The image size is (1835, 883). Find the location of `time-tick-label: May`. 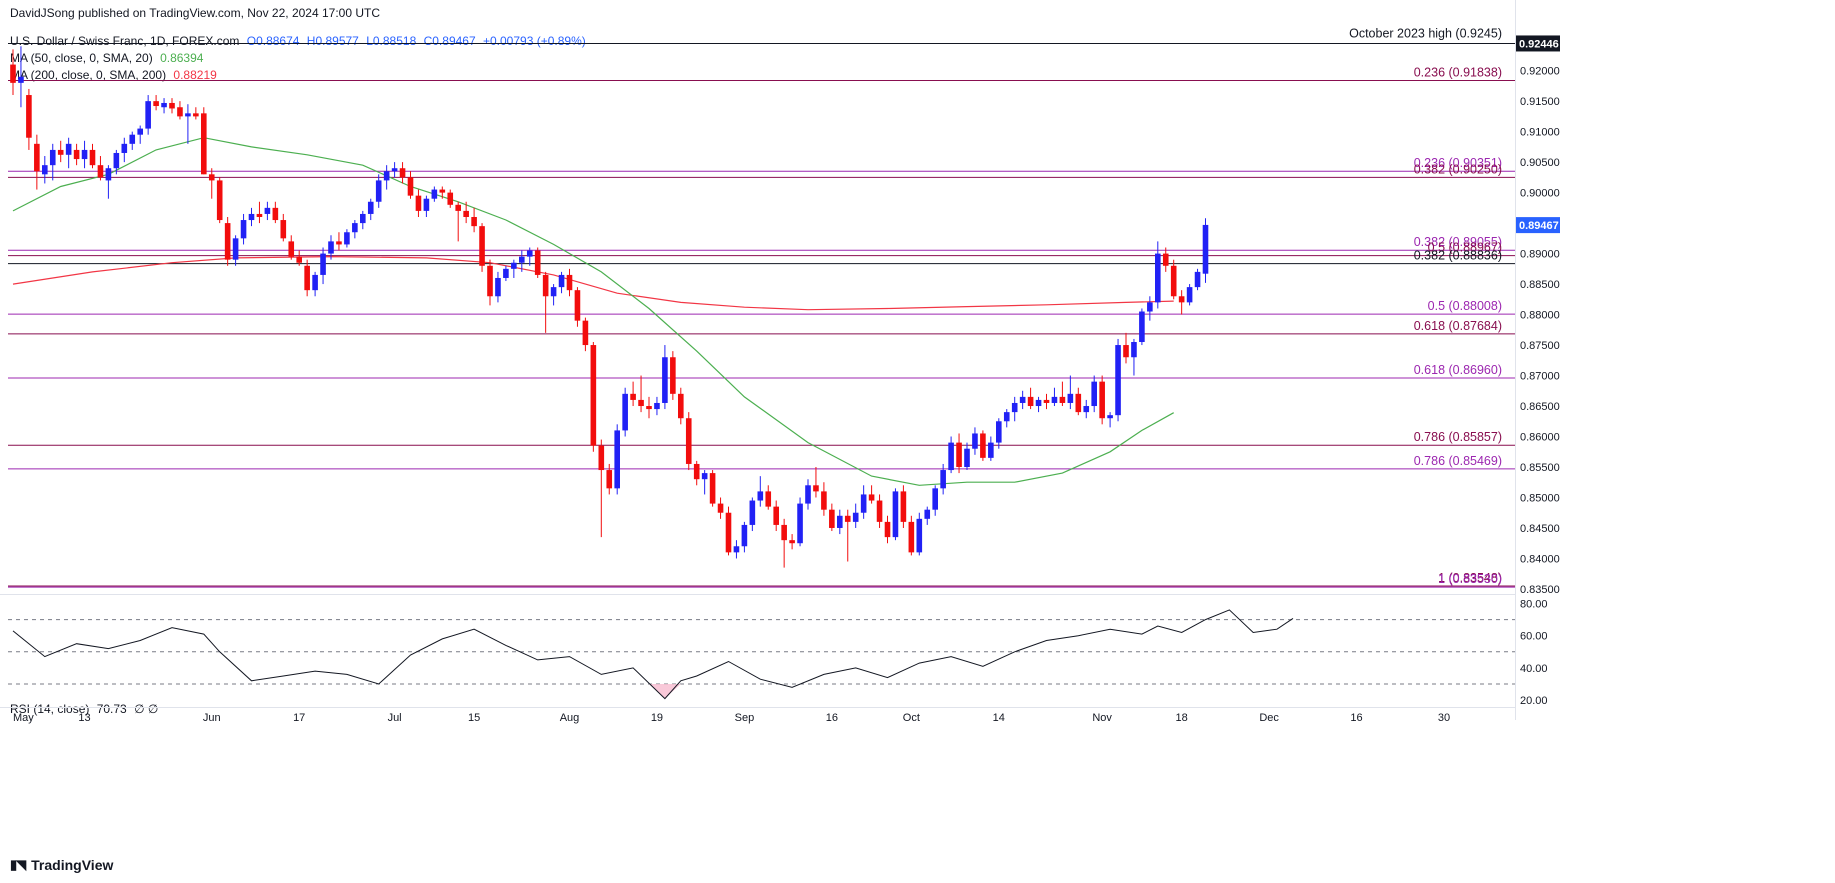

time-tick-label: May is located at coordinates (23, 718).